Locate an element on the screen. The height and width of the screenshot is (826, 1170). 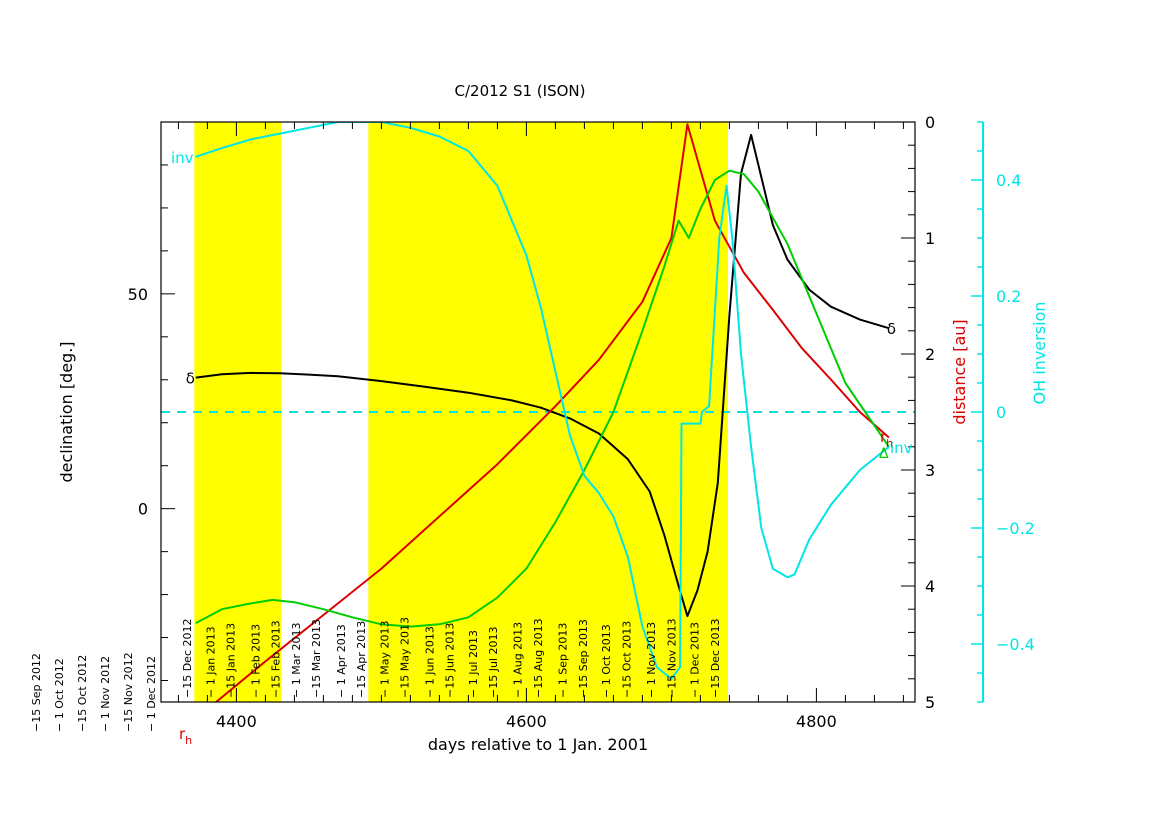
date-label: − 1 Nov 2013 is located at coordinates (651, 660).